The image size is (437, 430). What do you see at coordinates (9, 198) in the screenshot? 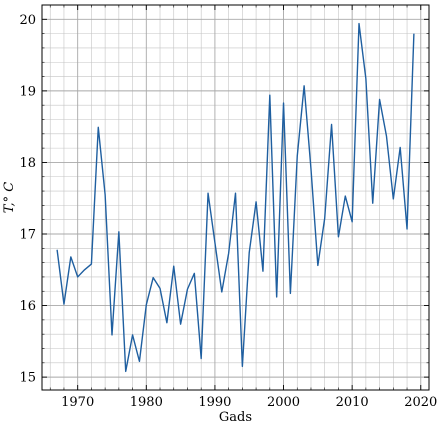
I see `y-axis-label: T,° C` at bounding box center [9, 198].